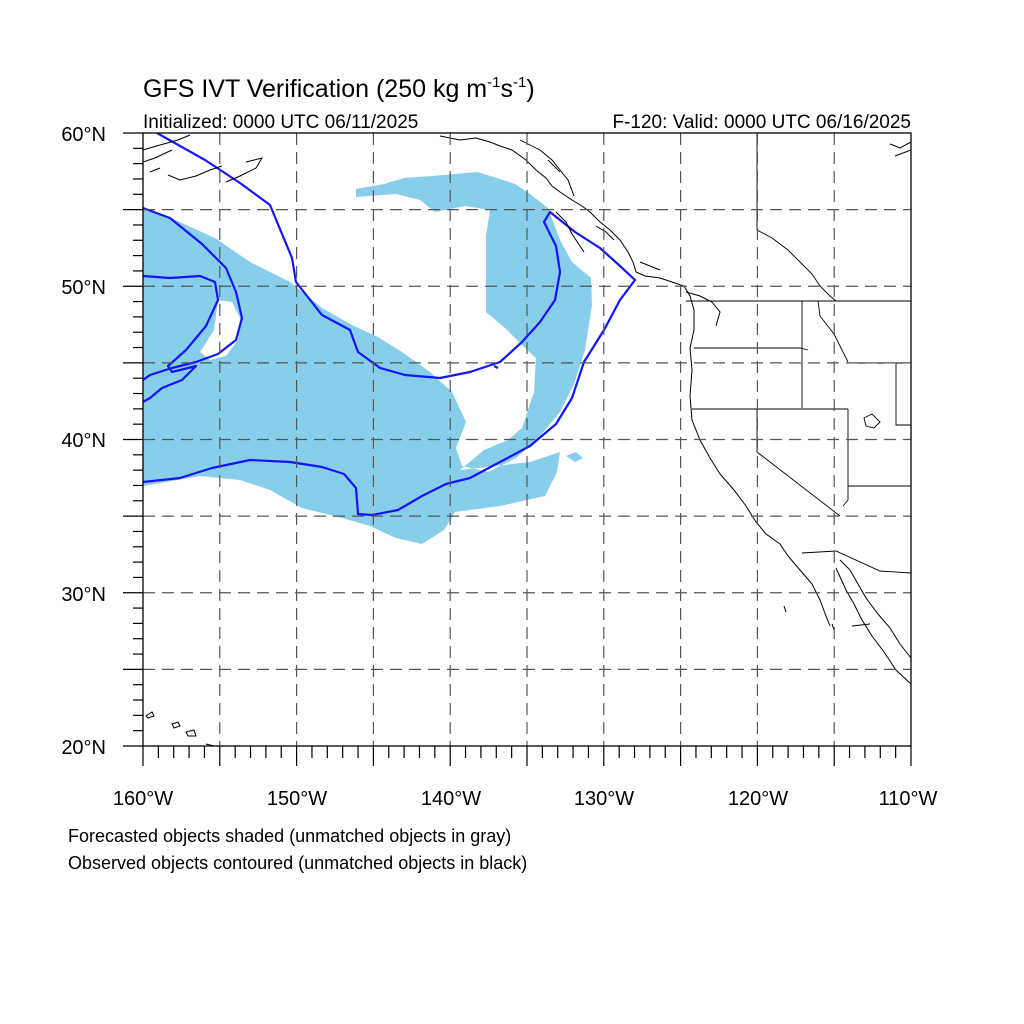  I want to click on border-wa-or, so click(751, 349).